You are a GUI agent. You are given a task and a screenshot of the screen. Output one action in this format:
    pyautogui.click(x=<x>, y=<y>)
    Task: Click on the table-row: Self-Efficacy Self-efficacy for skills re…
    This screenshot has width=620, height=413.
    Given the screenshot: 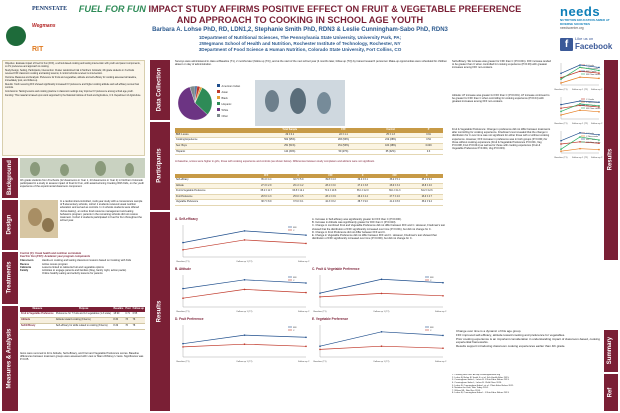 What is the action you would take?
    pyautogui.click(x=82, y=326)
    